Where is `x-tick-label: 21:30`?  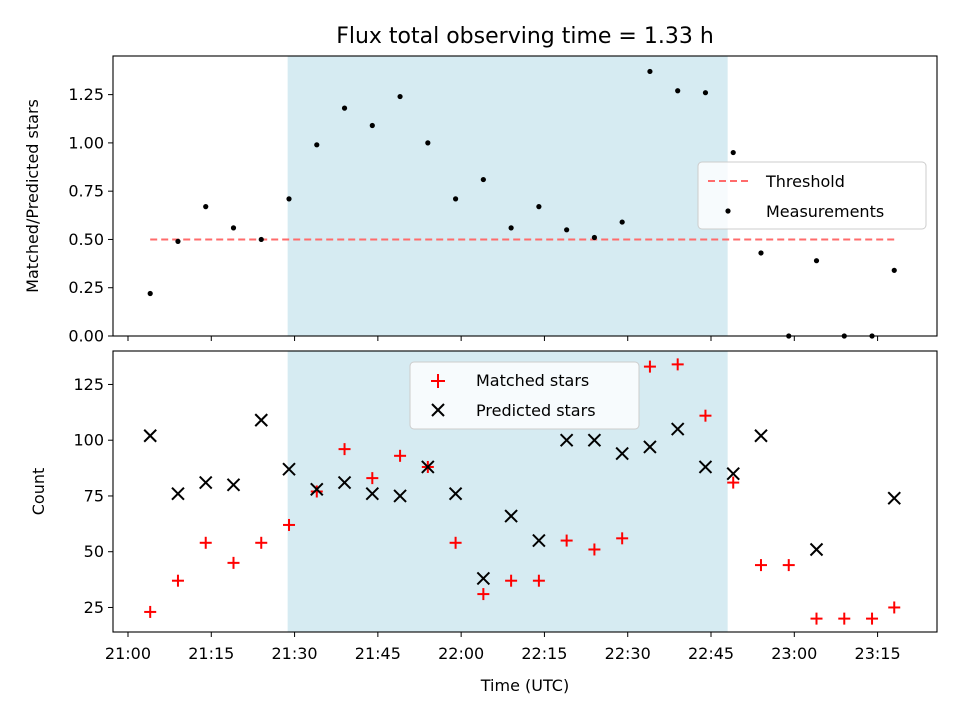
x-tick-label: 21:30 is located at coordinates (295, 653).